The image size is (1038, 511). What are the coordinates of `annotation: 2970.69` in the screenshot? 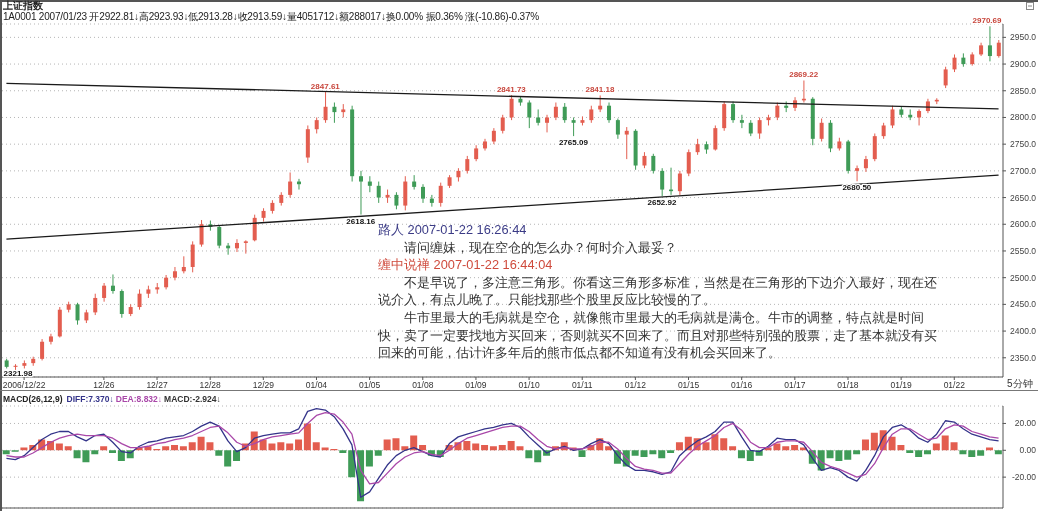 It's located at (987, 21).